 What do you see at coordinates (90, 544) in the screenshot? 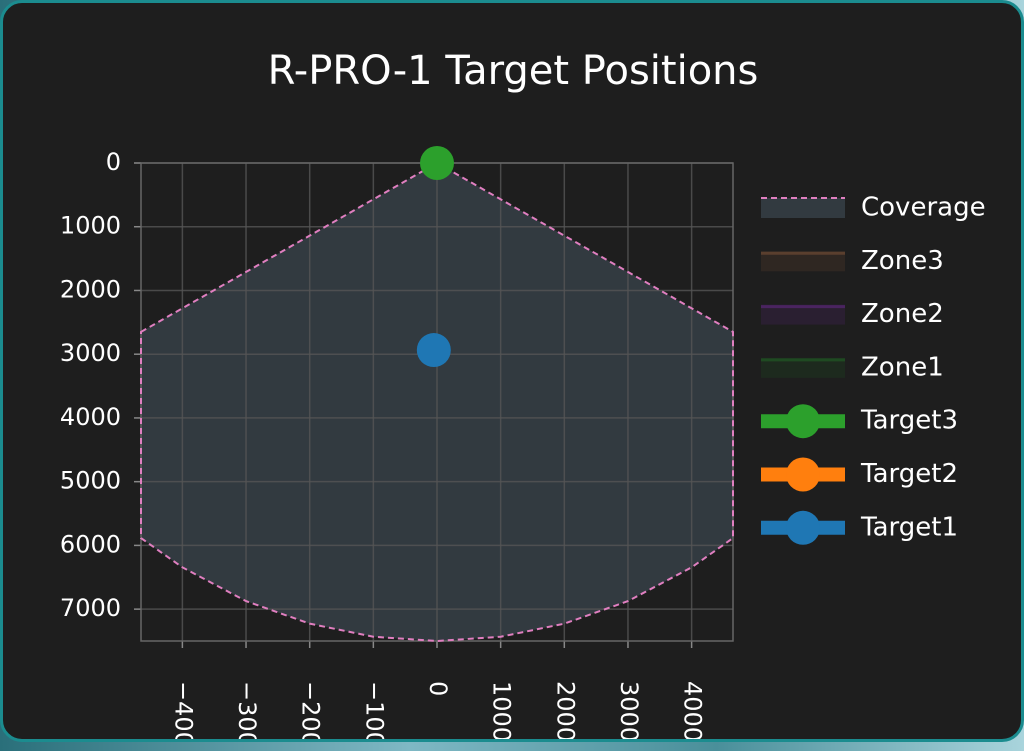
I see `y-tick-label: 6000` at bounding box center [90, 544].